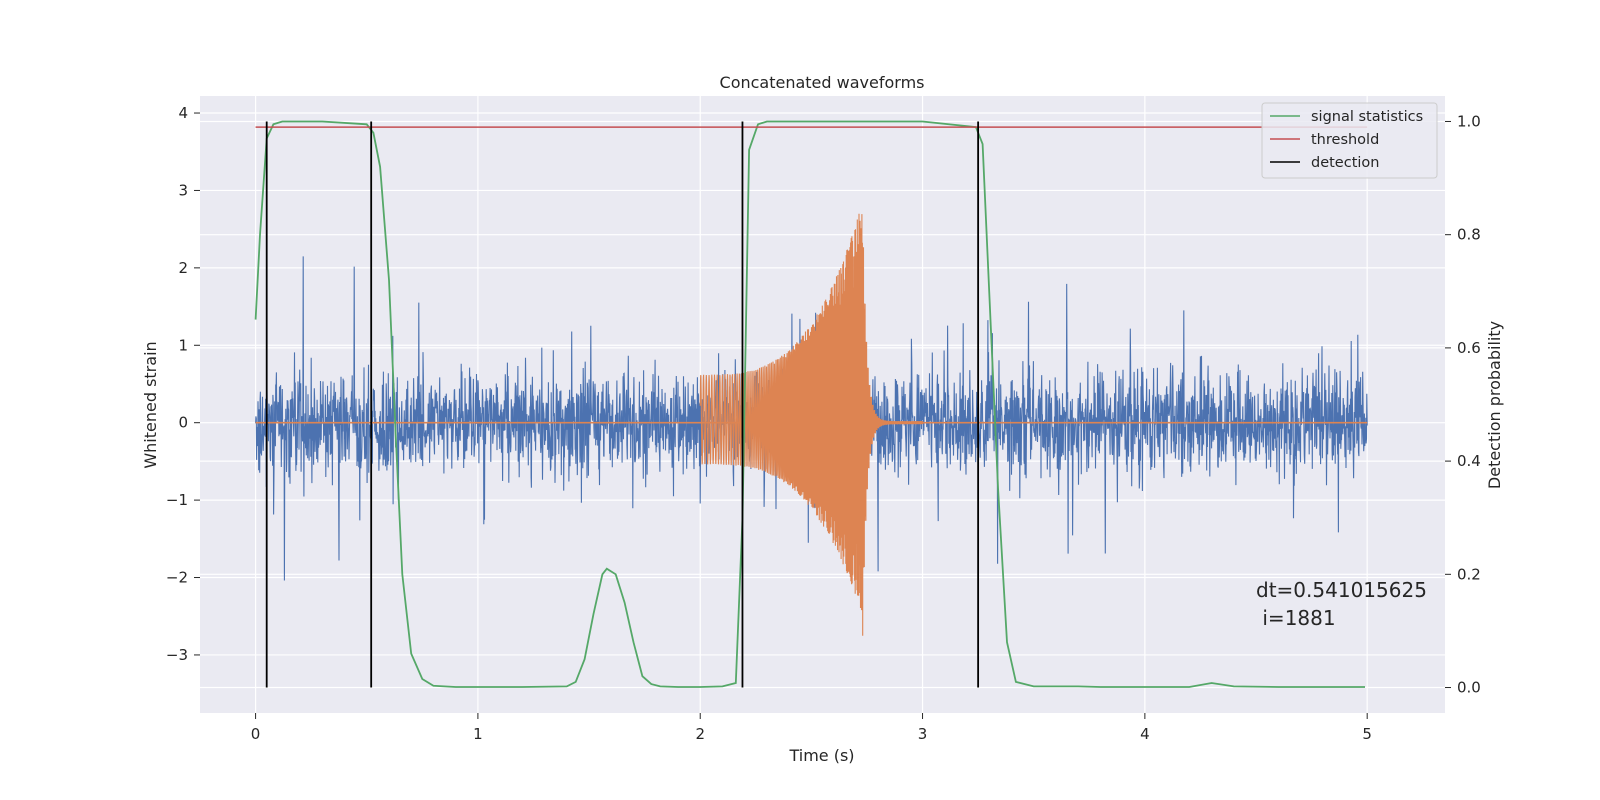 Image resolution: width=1600 pixels, height=800 pixels. What do you see at coordinates (923, 734) in the screenshot?
I see `x-tick-label: 3` at bounding box center [923, 734].